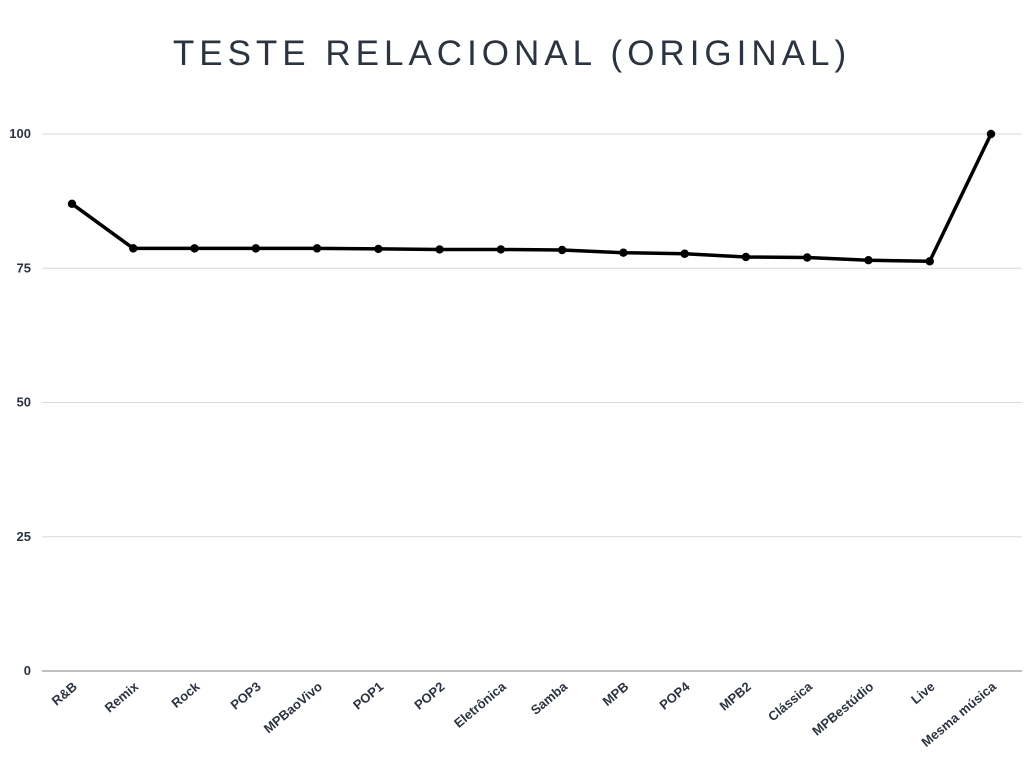  Describe the element at coordinates (480, 704) in the screenshot. I see `x-tick-label-7: Eletrônica` at that location.